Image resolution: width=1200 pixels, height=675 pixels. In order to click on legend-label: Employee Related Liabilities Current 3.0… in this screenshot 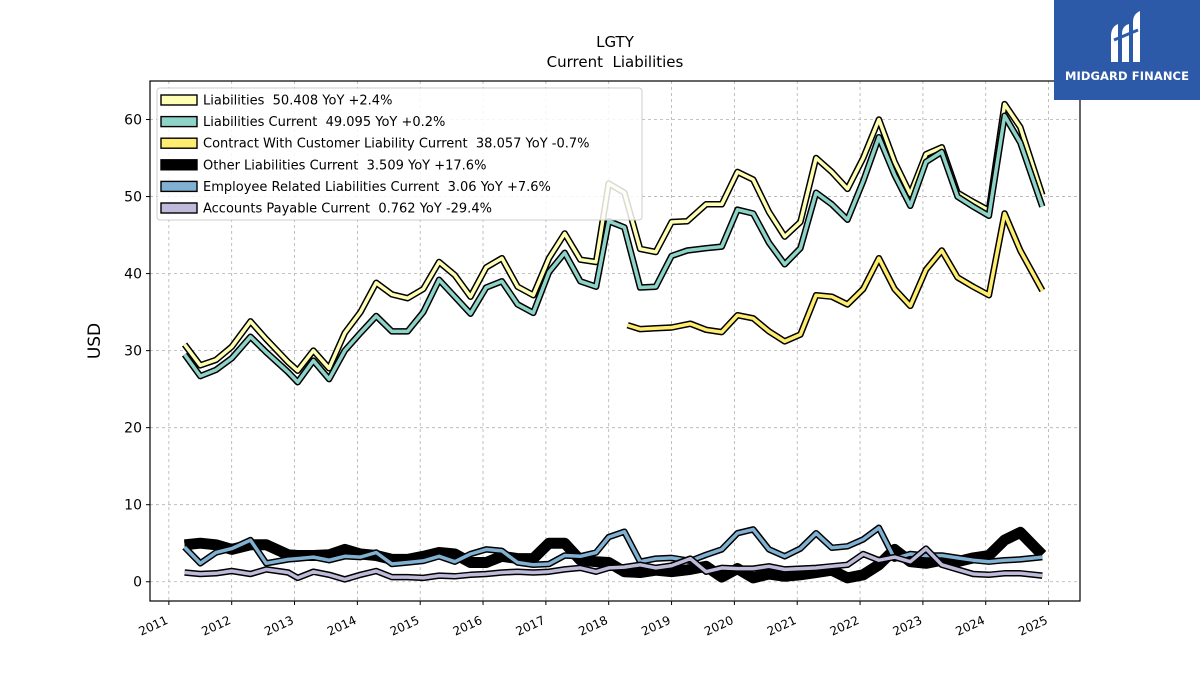, I will do `click(377, 187)`.